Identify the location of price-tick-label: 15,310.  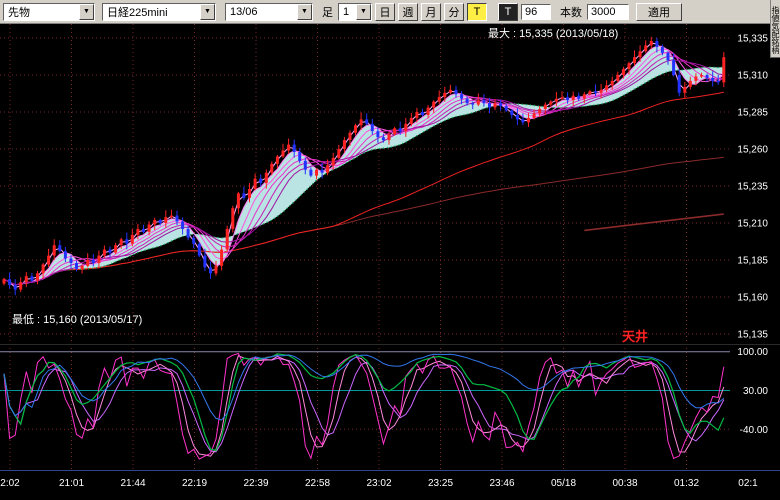
(752, 76).